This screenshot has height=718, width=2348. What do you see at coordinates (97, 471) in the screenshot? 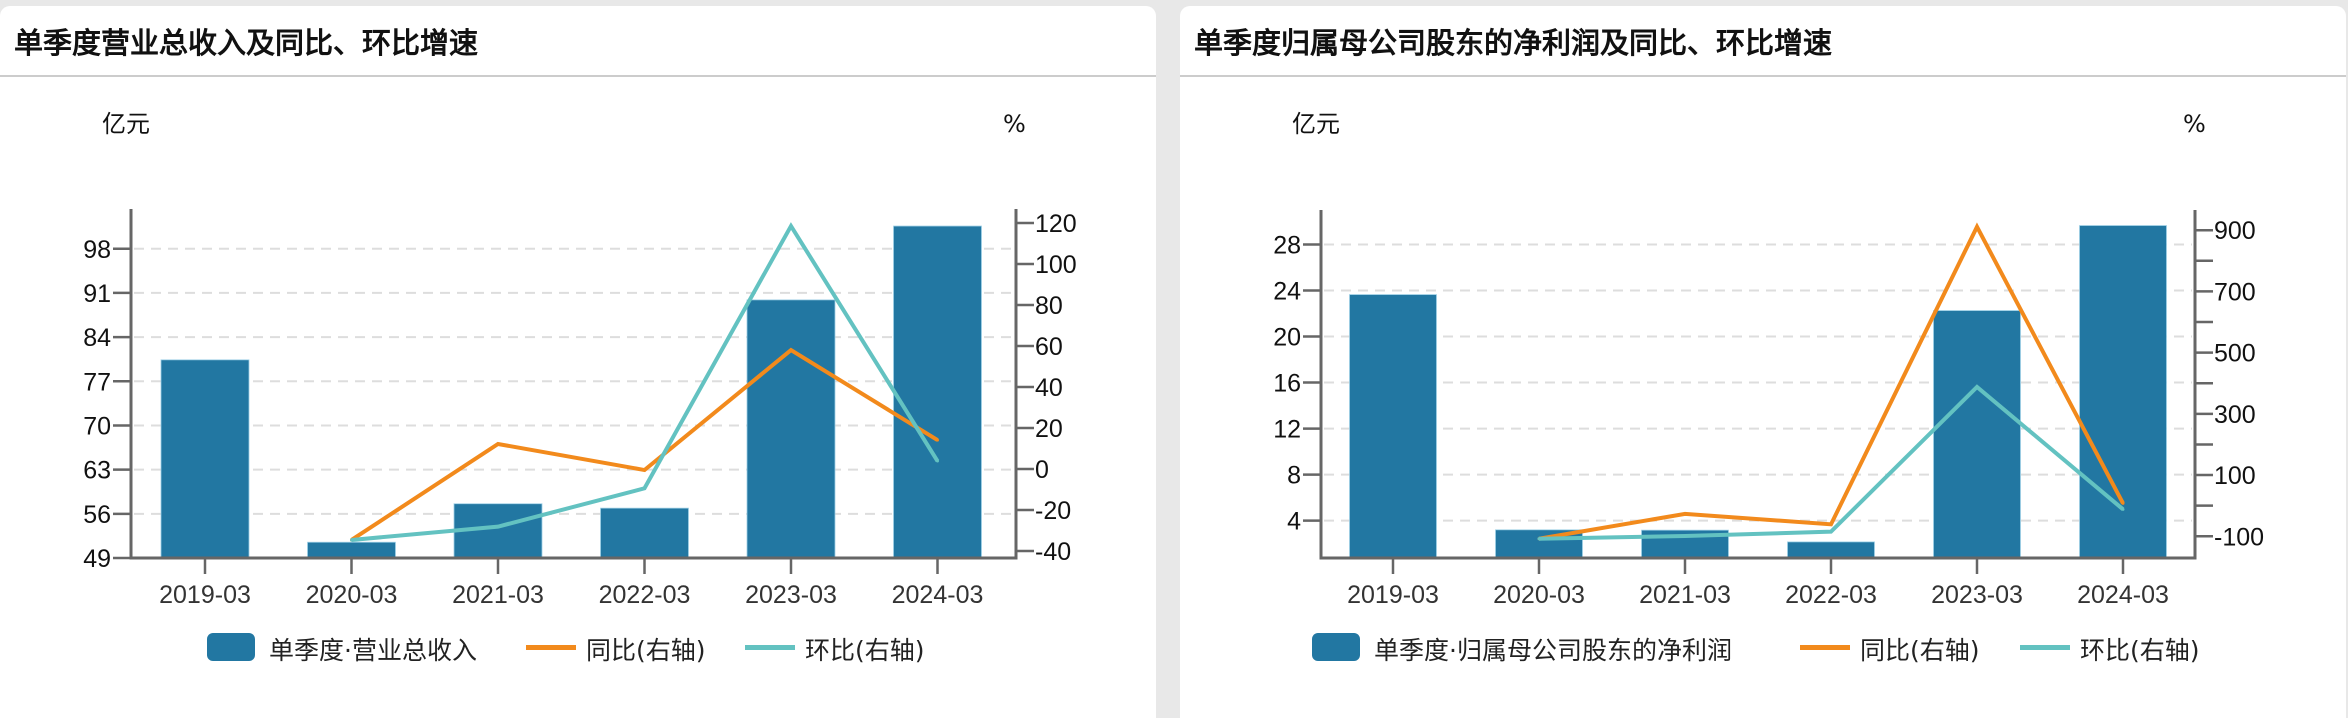
I see `left-axis-tick-label: 63` at bounding box center [97, 471].